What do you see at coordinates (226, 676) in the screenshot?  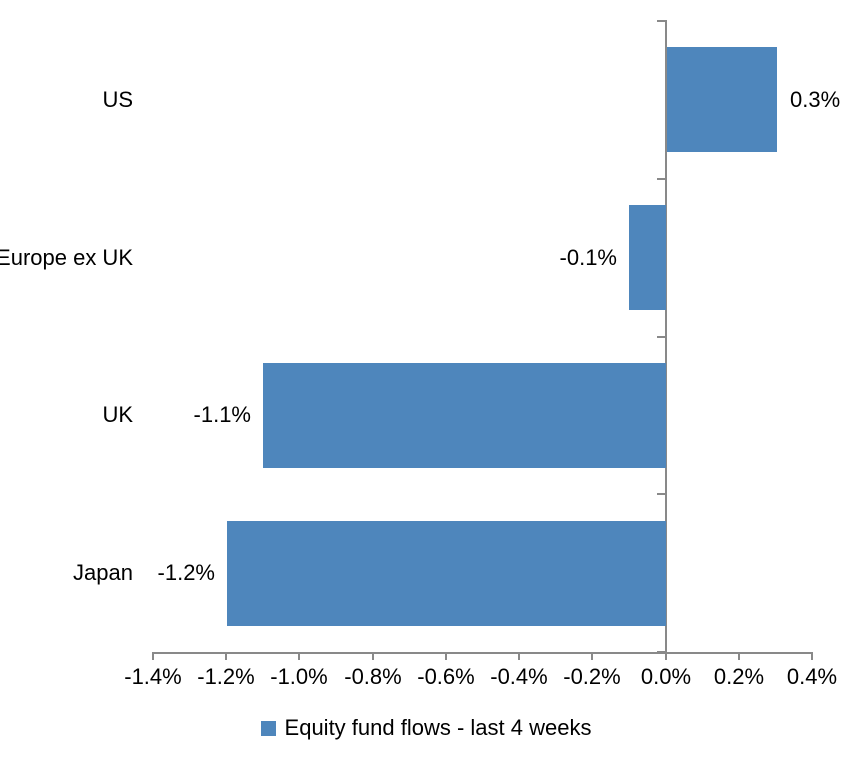 I see `x-tick-label: -1.2%` at bounding box center [226, 676].